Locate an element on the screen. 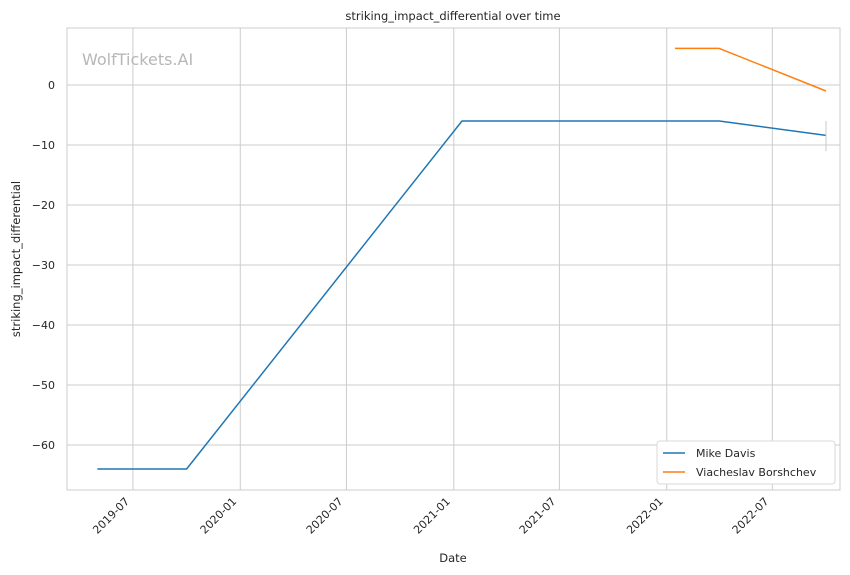 The width and height of the screenshot is (850, 575). y-tick-label: −20 is located at coordinates (43, 205).